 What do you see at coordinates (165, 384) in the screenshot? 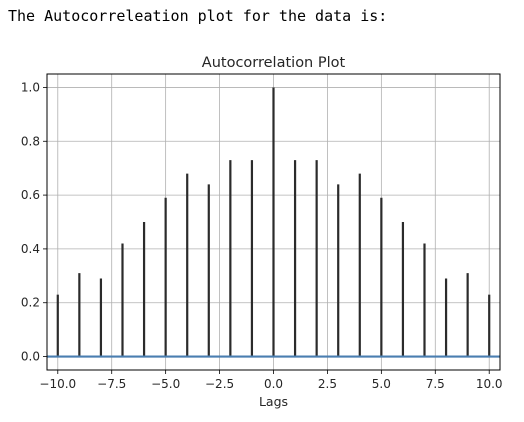
I see `x-tick-label: −5.0` at bounding box center [165, 384].